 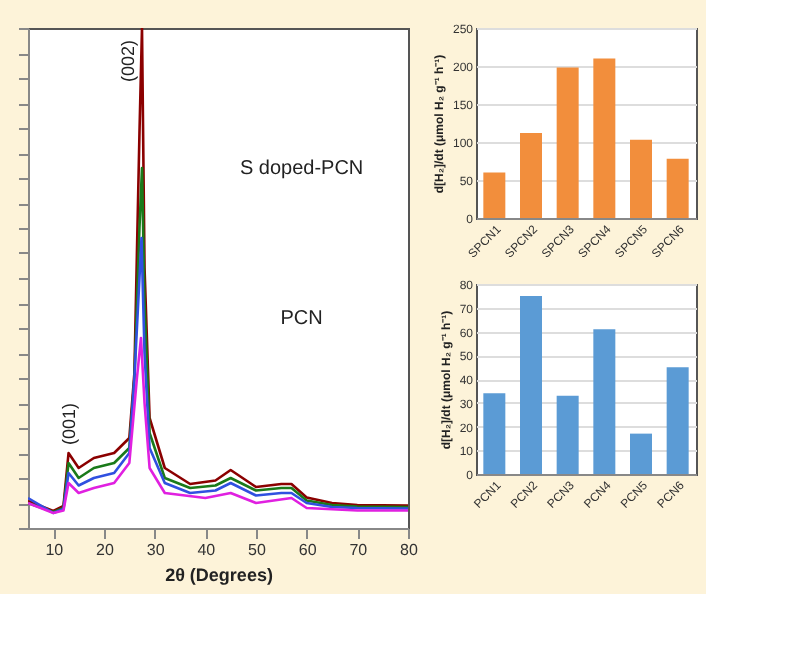 What do you see at coordinates (359, 550) in the screenshot?
I see `x-tick-label: 70` at bounding box center [359, 550].